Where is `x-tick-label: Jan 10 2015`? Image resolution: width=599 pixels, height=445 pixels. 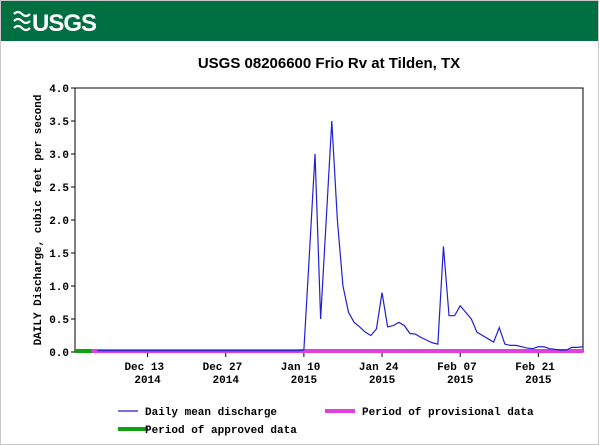
x-tick-label: Jan 10 2015 is located at coordinates (304, 374).